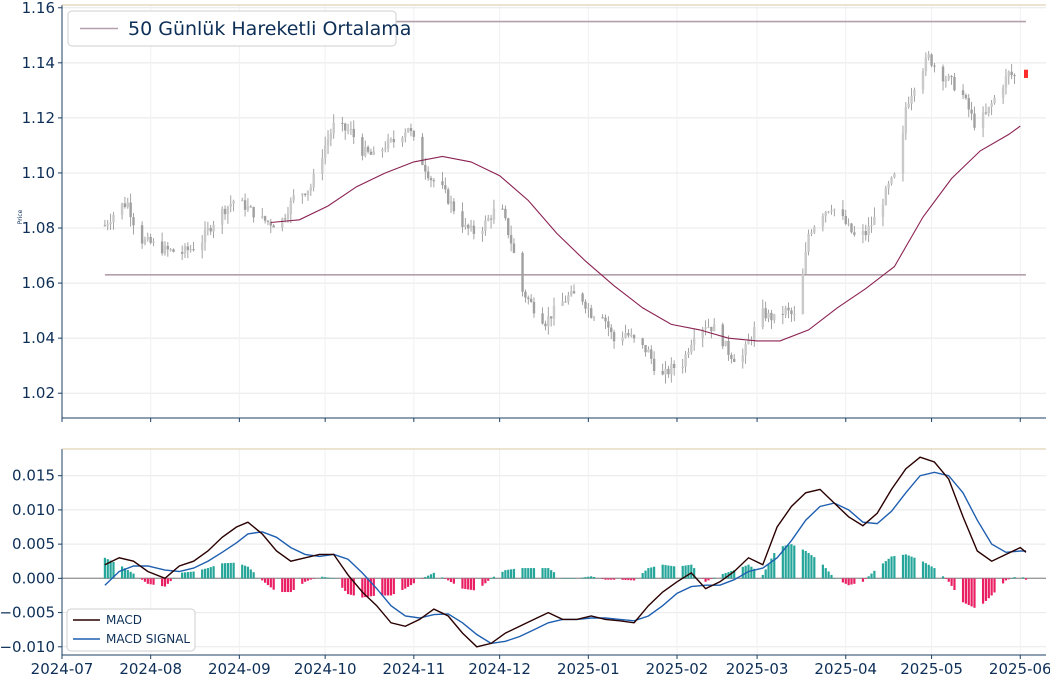  What do you see at coordinates (62, 669) in the screenshot?
I see `date-x-tick-label: 2024-07` at bounding box center [62, 669].